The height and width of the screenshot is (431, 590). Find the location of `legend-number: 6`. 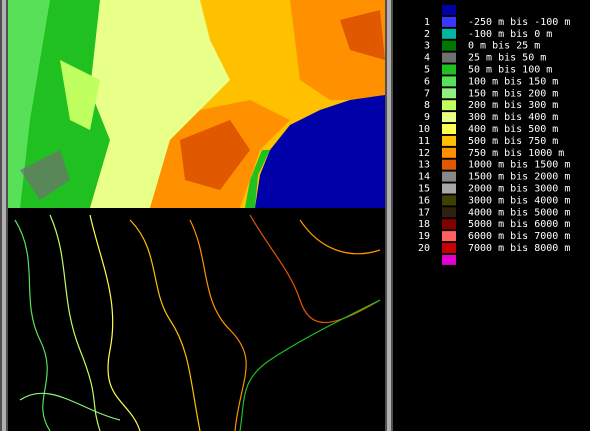

legend-number: 6 is located at coordinates (427, 81).